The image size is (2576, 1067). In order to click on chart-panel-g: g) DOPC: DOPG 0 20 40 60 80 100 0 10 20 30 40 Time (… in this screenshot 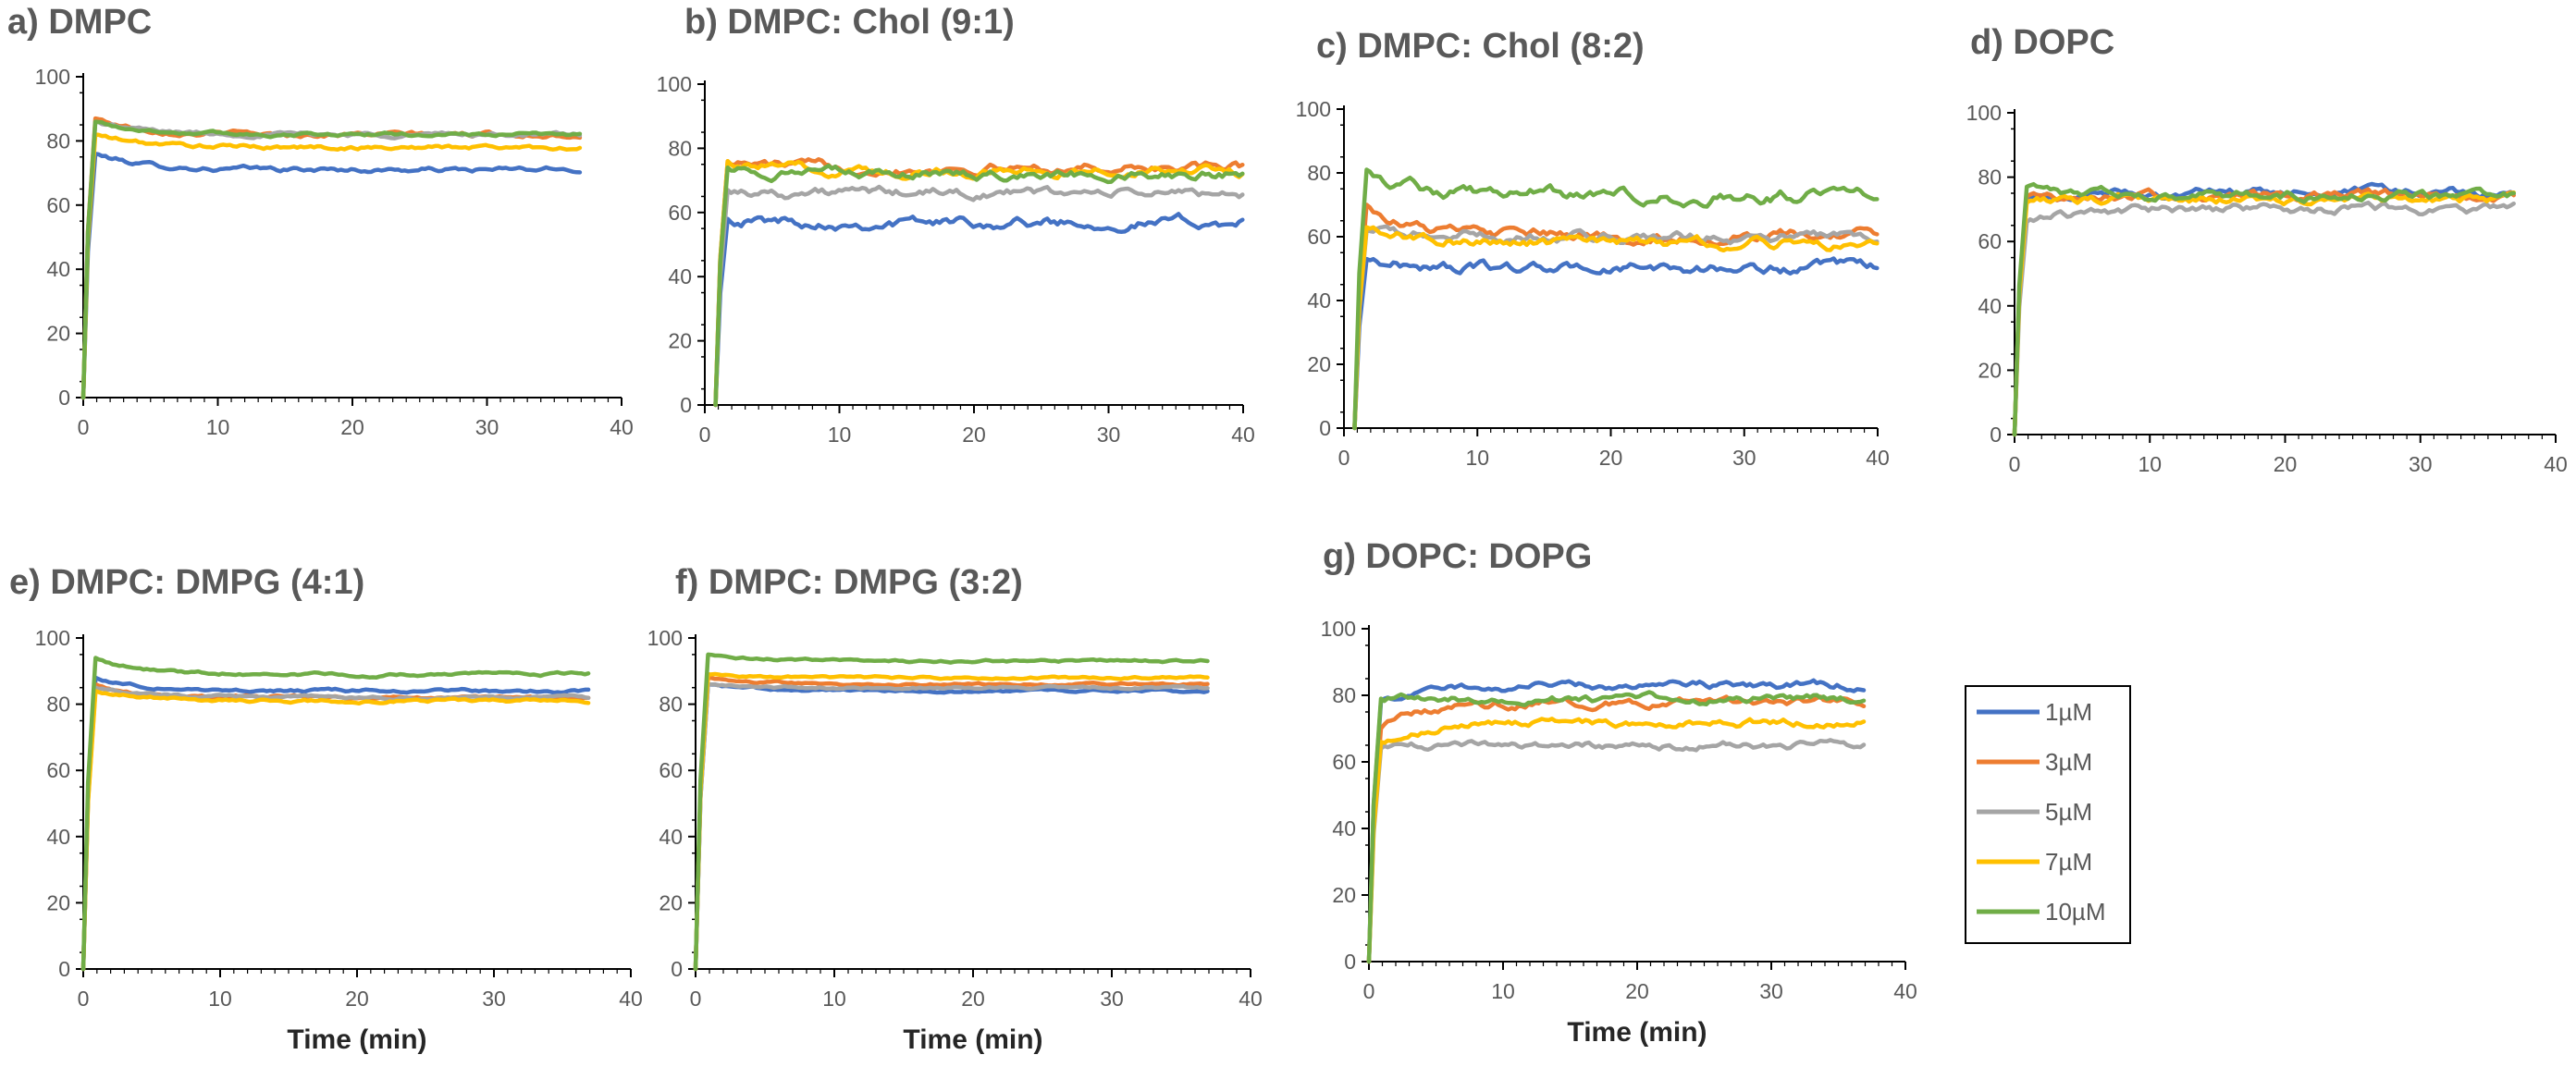, I will do `click(1619, 792)`.